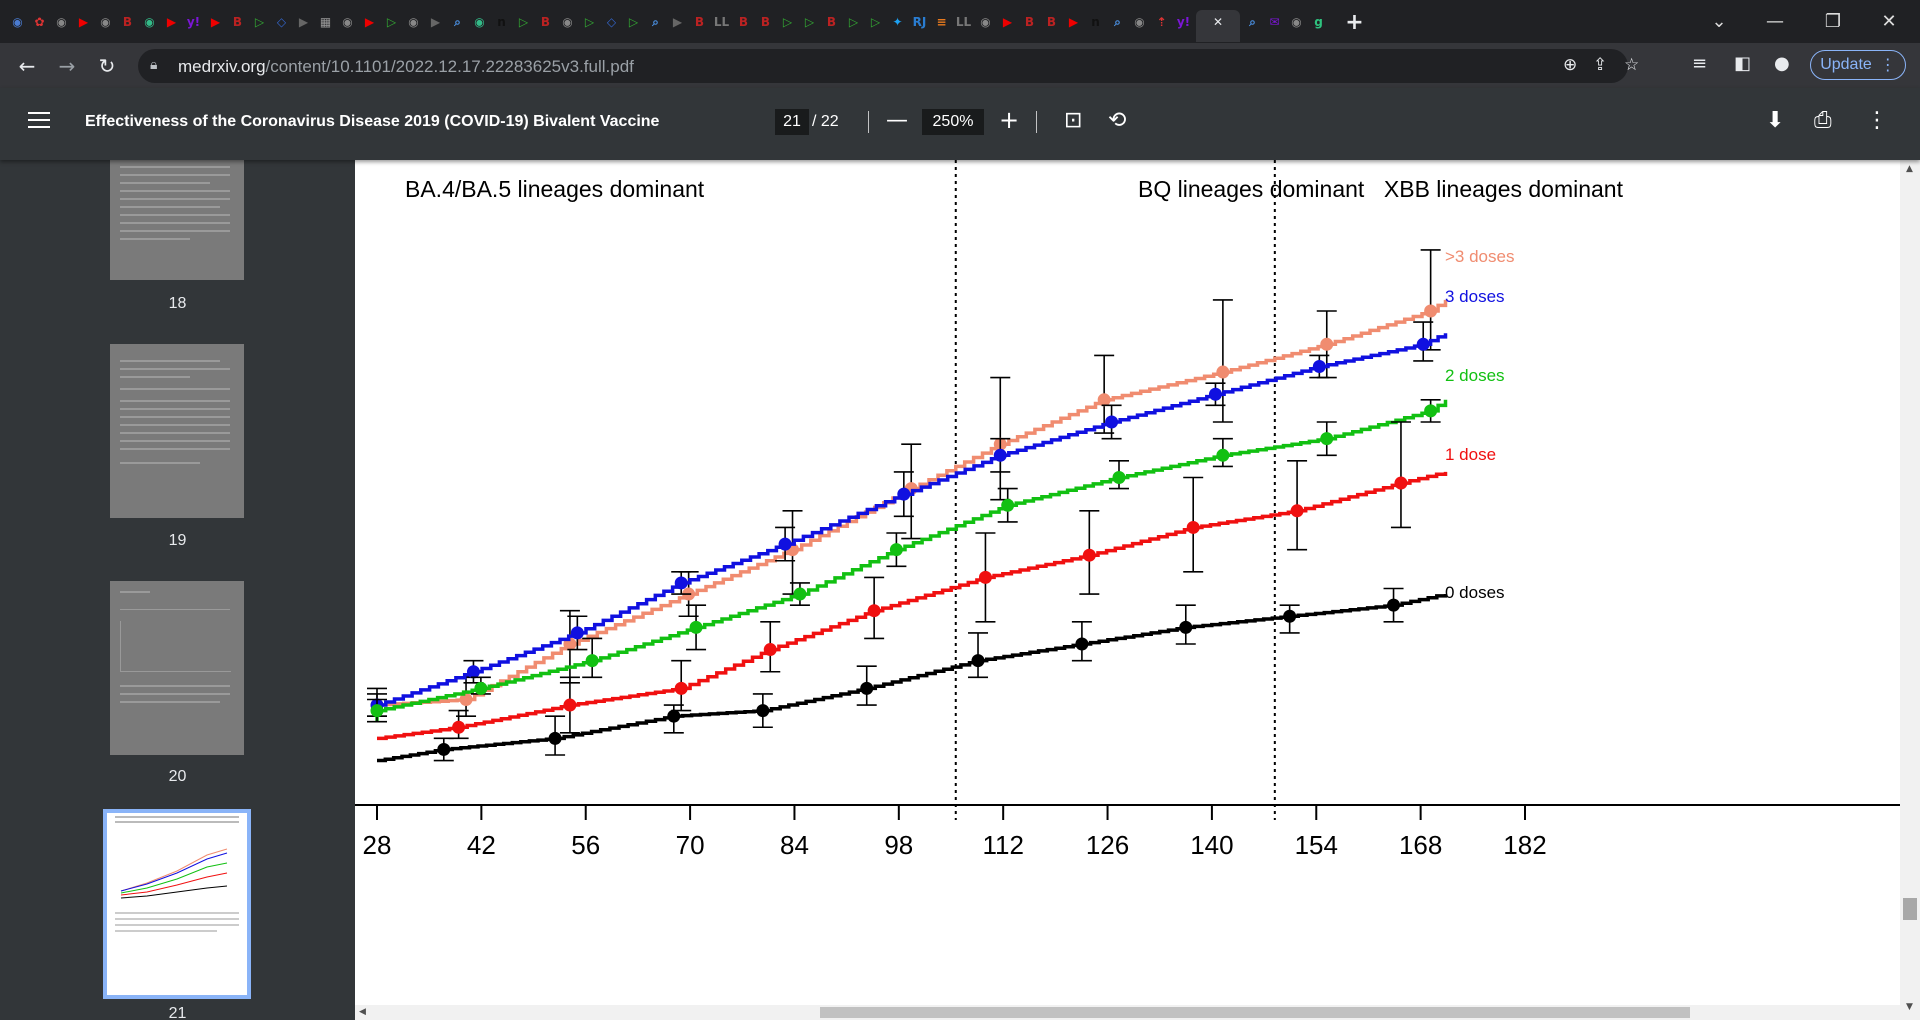  I want to click on forward-button: →, so click(67, 66).